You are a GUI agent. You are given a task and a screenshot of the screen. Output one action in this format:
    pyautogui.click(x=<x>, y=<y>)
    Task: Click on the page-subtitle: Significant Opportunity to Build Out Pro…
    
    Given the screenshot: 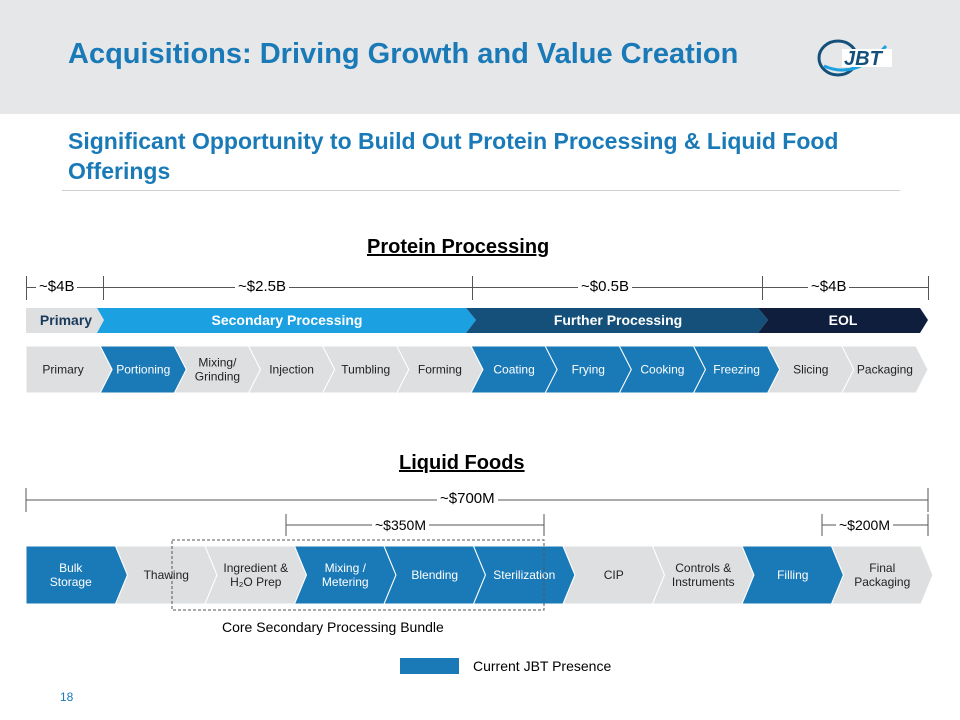 What is the action you would take?
    pyautogui.click(x=453, y=156)
    